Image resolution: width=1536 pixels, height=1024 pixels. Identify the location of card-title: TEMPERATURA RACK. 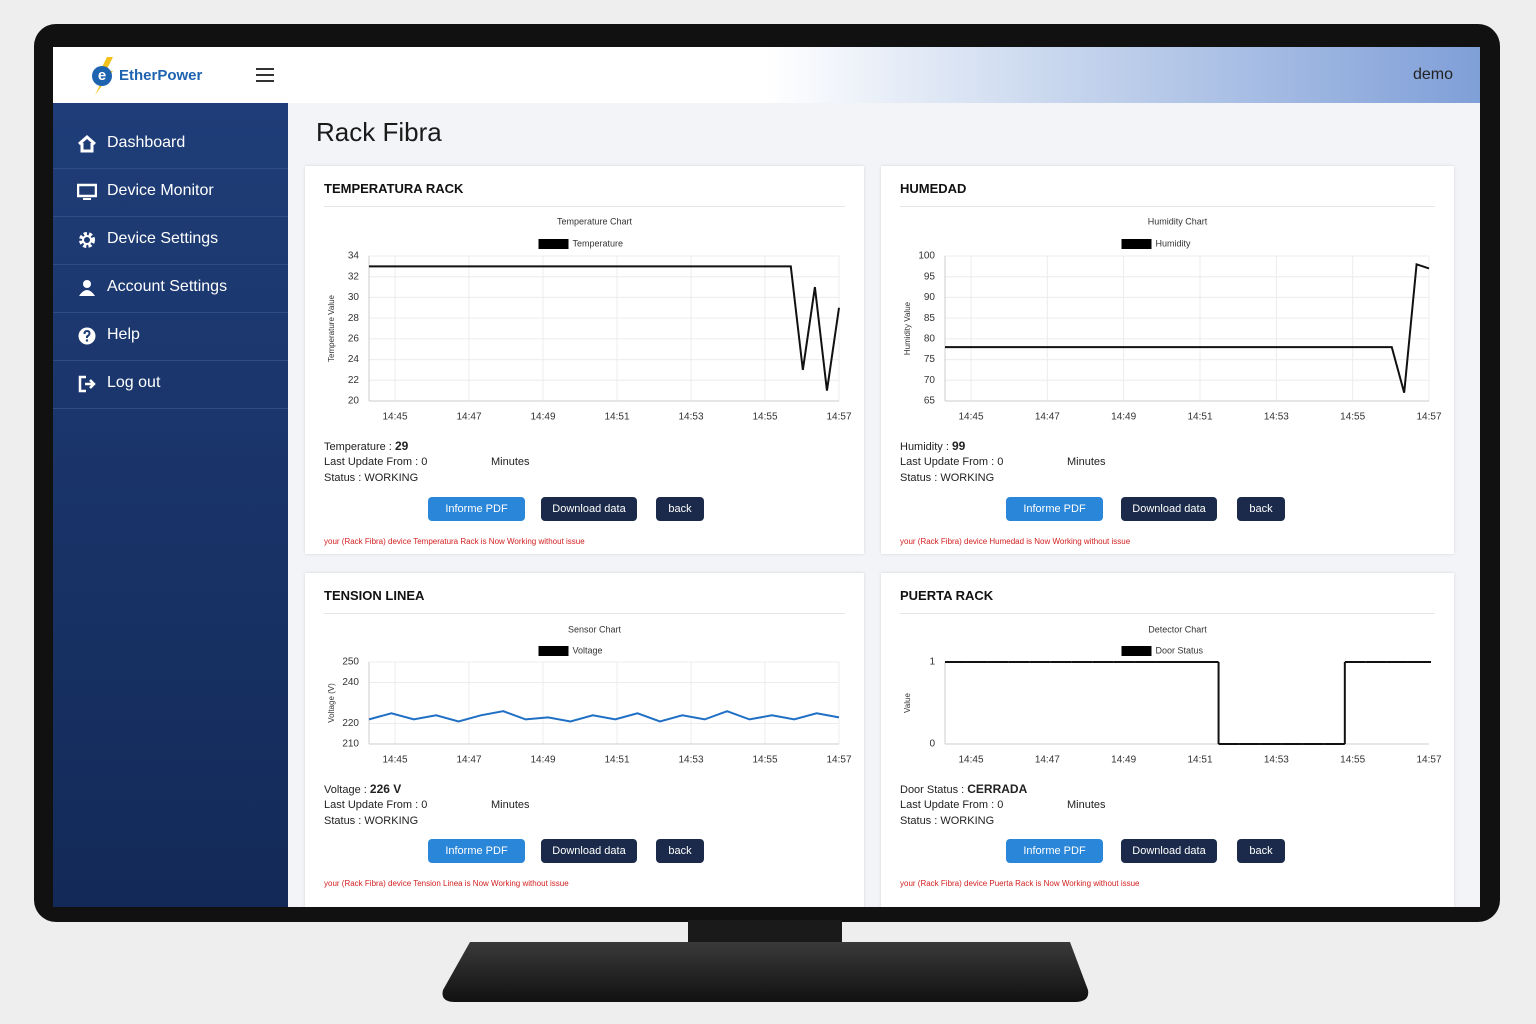
(394, 188).